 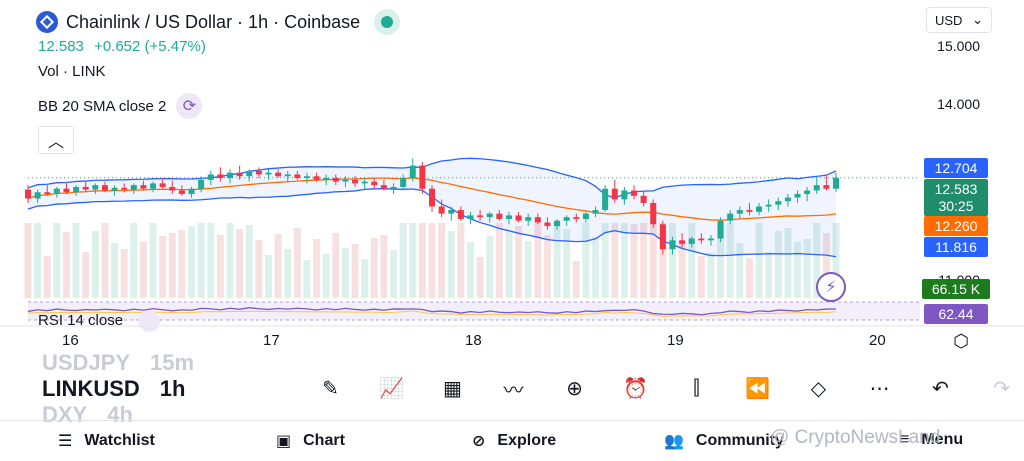 I want to click on candle-type-icon: ⫿, so click(x=696, y=387).